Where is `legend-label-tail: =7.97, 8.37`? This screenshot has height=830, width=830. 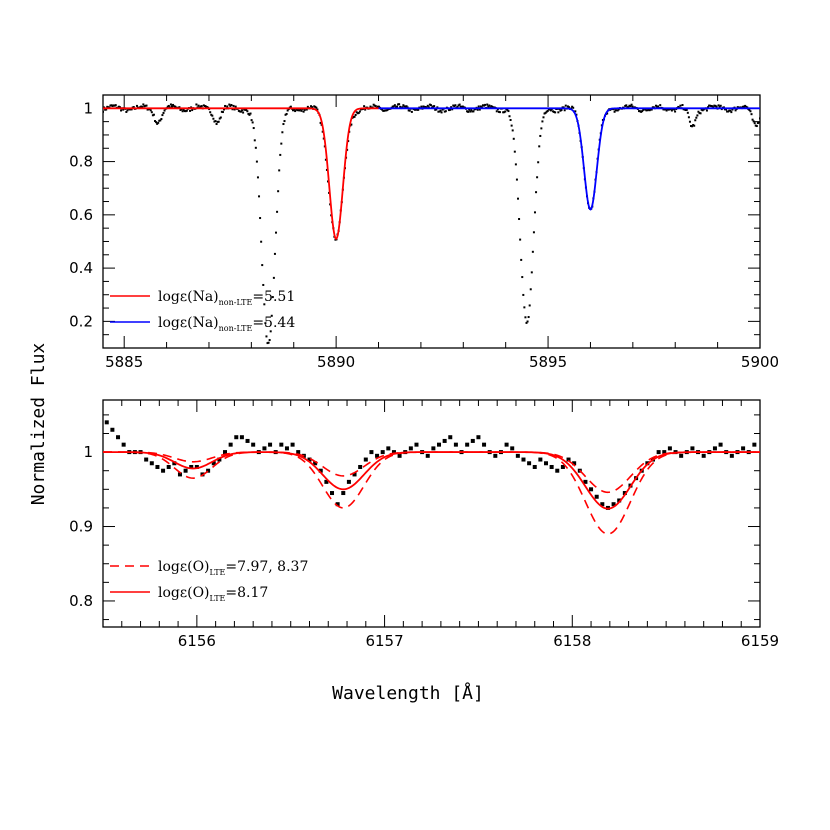
legend-label-tail: =7.97, 8.37 is located at coordinates (266, 567).